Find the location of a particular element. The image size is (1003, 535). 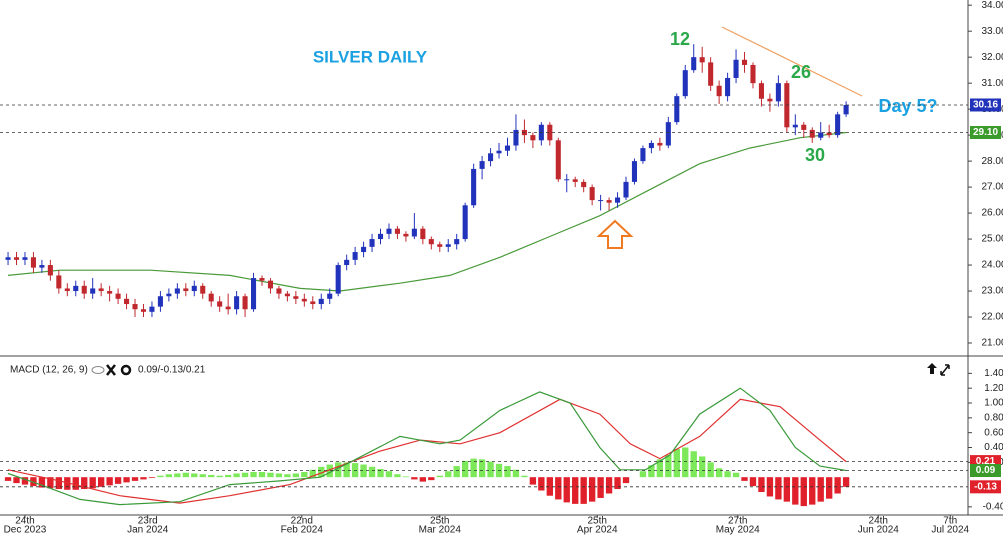

x-tick-label: Jul 2024 is located at coordinates (950, 530).